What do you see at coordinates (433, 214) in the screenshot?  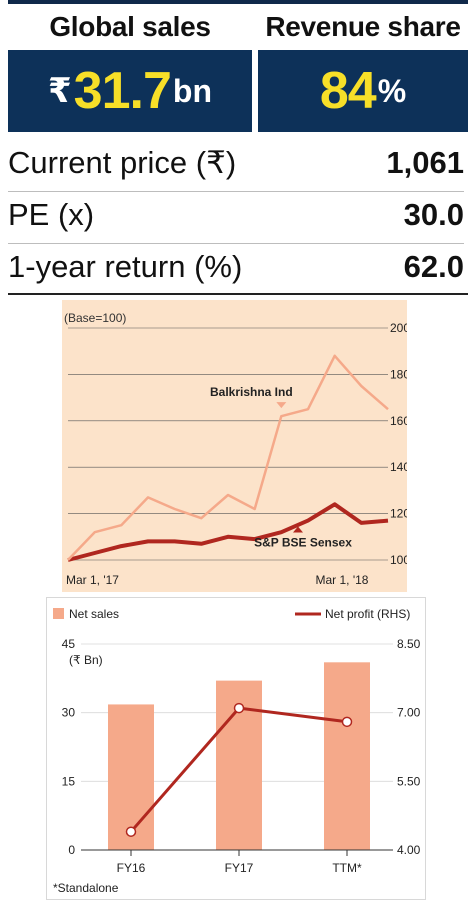 I see `stat-value: 30.0` at bounding box center [433, 214].